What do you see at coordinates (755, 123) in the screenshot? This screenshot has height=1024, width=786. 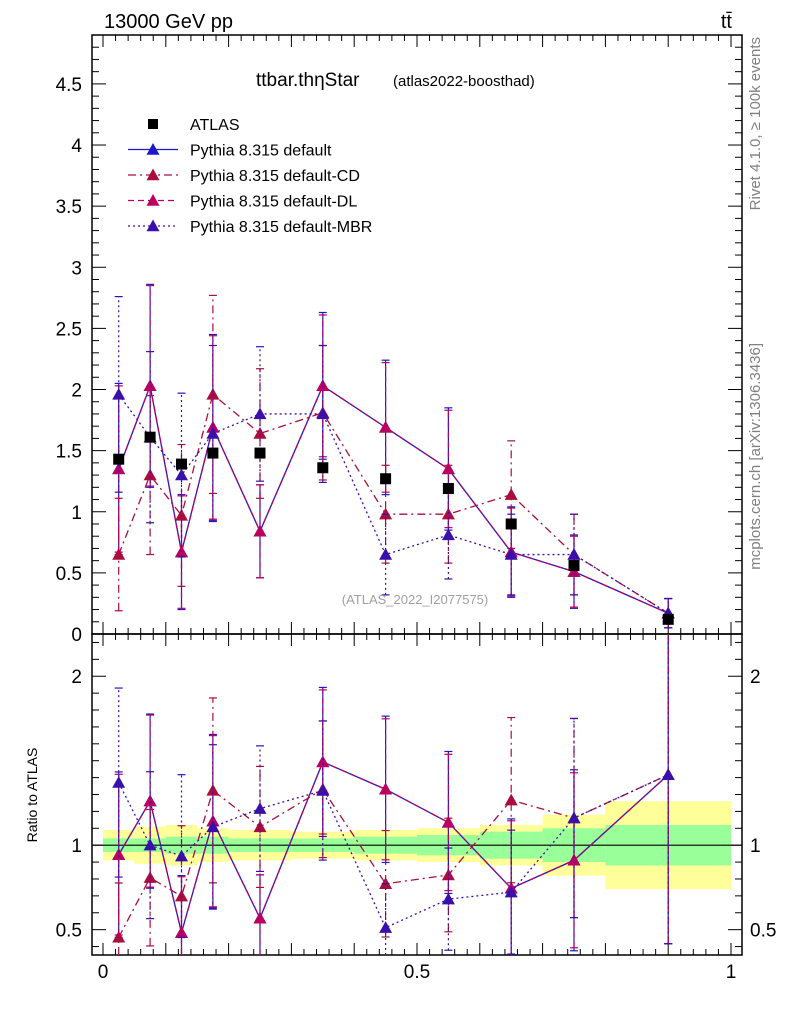 I see `rivet-version-label: Rivet 4.1.0, ≥ 100k events` at bounding box center [755, 123].